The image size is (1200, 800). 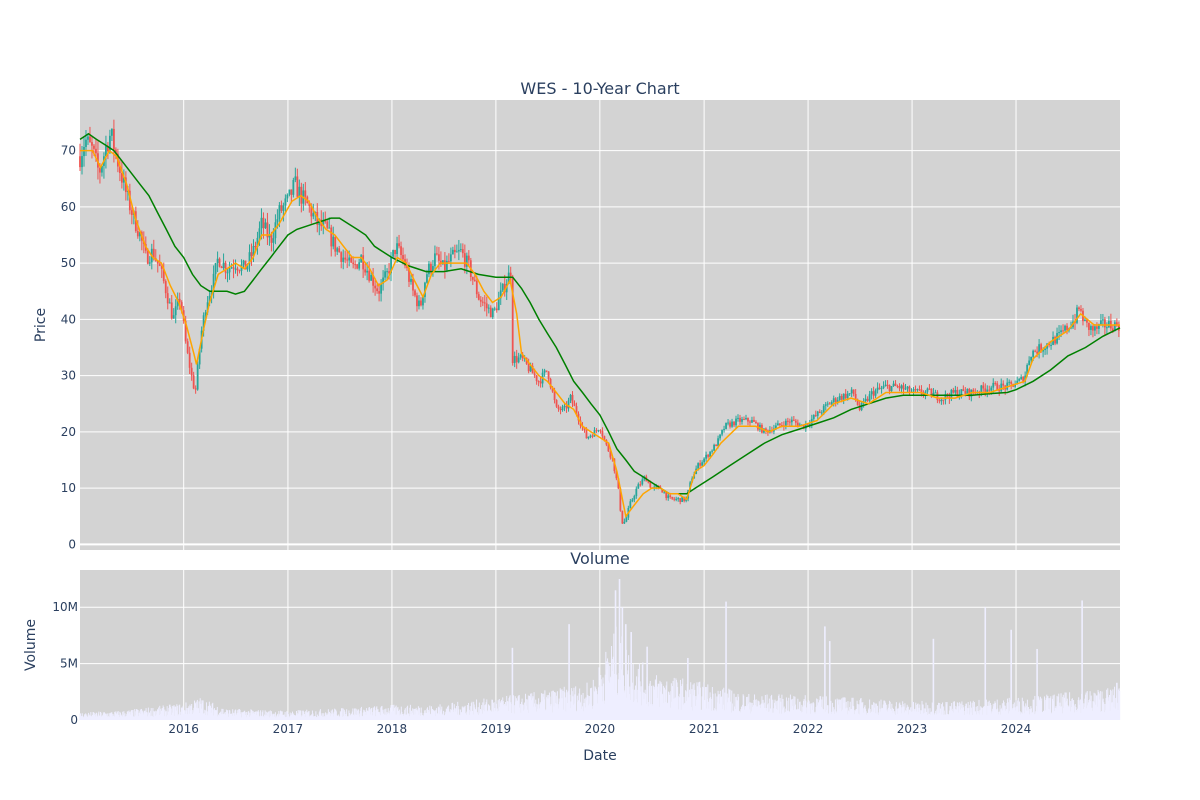 I want to click on date-tick-label: 2021, so click(x=704, y=729).